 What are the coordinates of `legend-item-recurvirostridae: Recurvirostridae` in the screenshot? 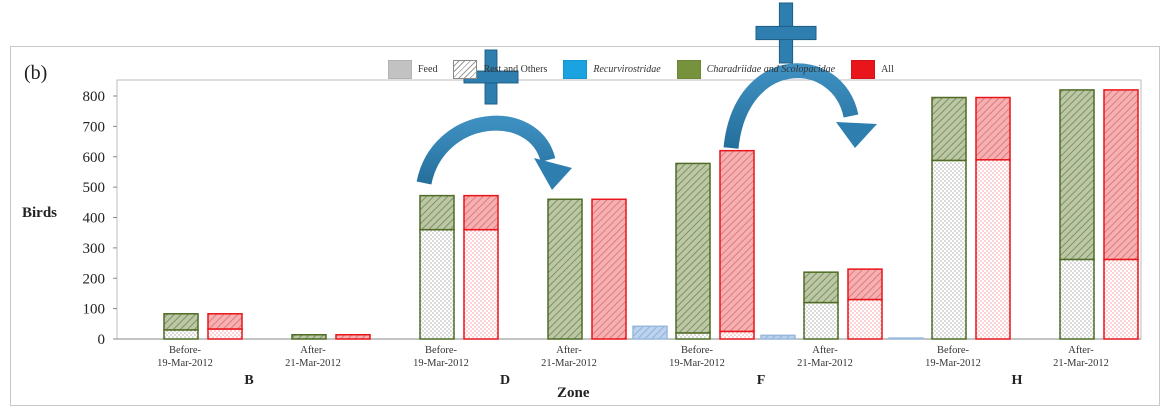 It's located at (612, 69).